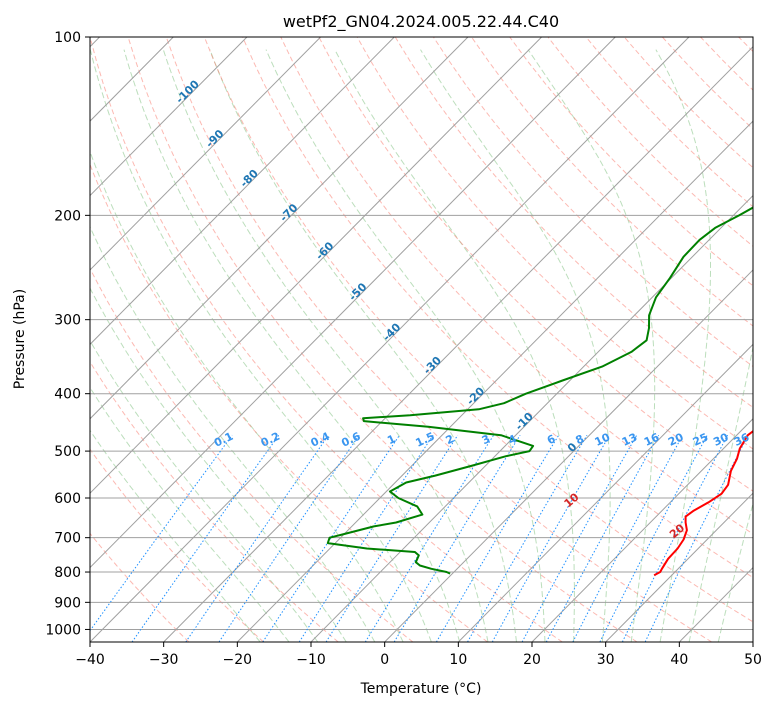 This screenshot has height=708, width=775. Describe the element at coordinates (421, 689) in the screenshot. I see `x-axis-title: Temperature (°C)` at that location.